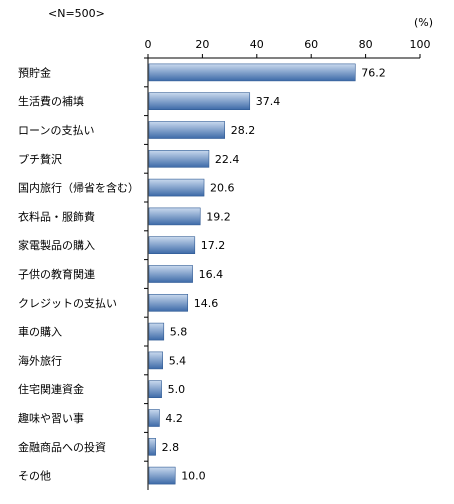 The image size is (454, 504). What do you see at coordinates (227, 159) in the screenshot?
I see `bar-value-label: 22.4` at bounding box center [227, 159].